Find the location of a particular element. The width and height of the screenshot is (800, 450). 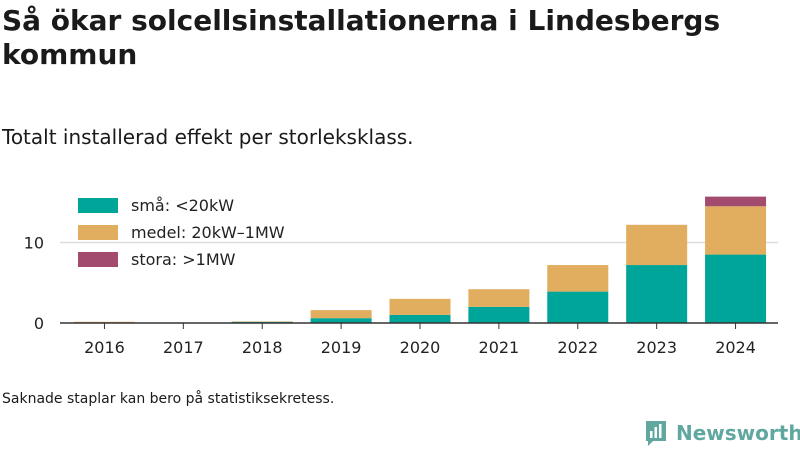

newsworthy-logo-icon is located at coordinates (656, 433).